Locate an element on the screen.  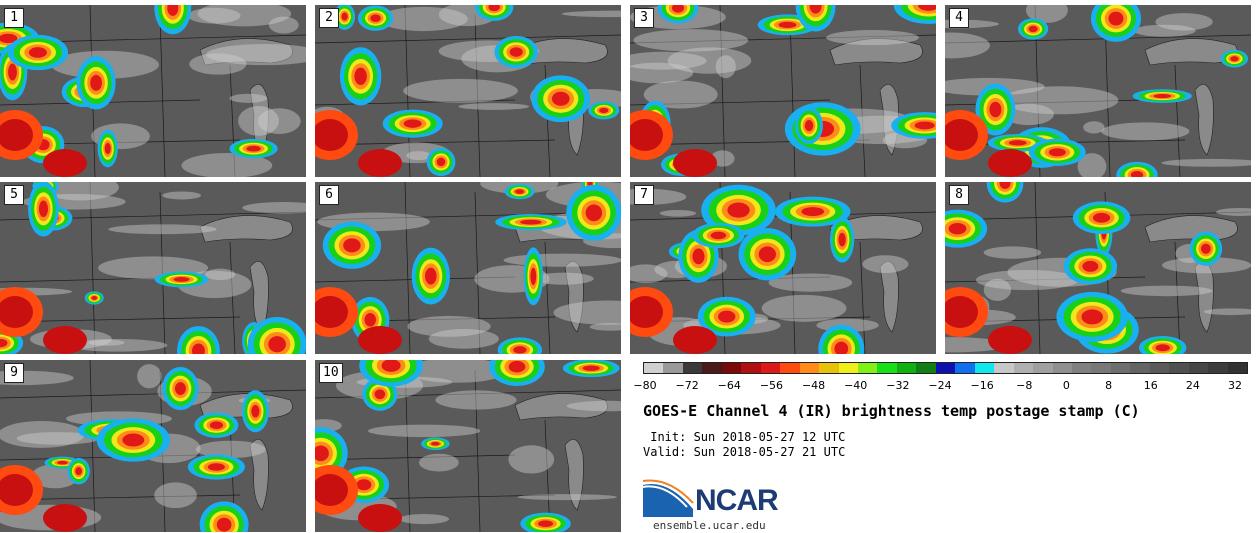
ncar-logo-icon is located at coordinates (668, 498).